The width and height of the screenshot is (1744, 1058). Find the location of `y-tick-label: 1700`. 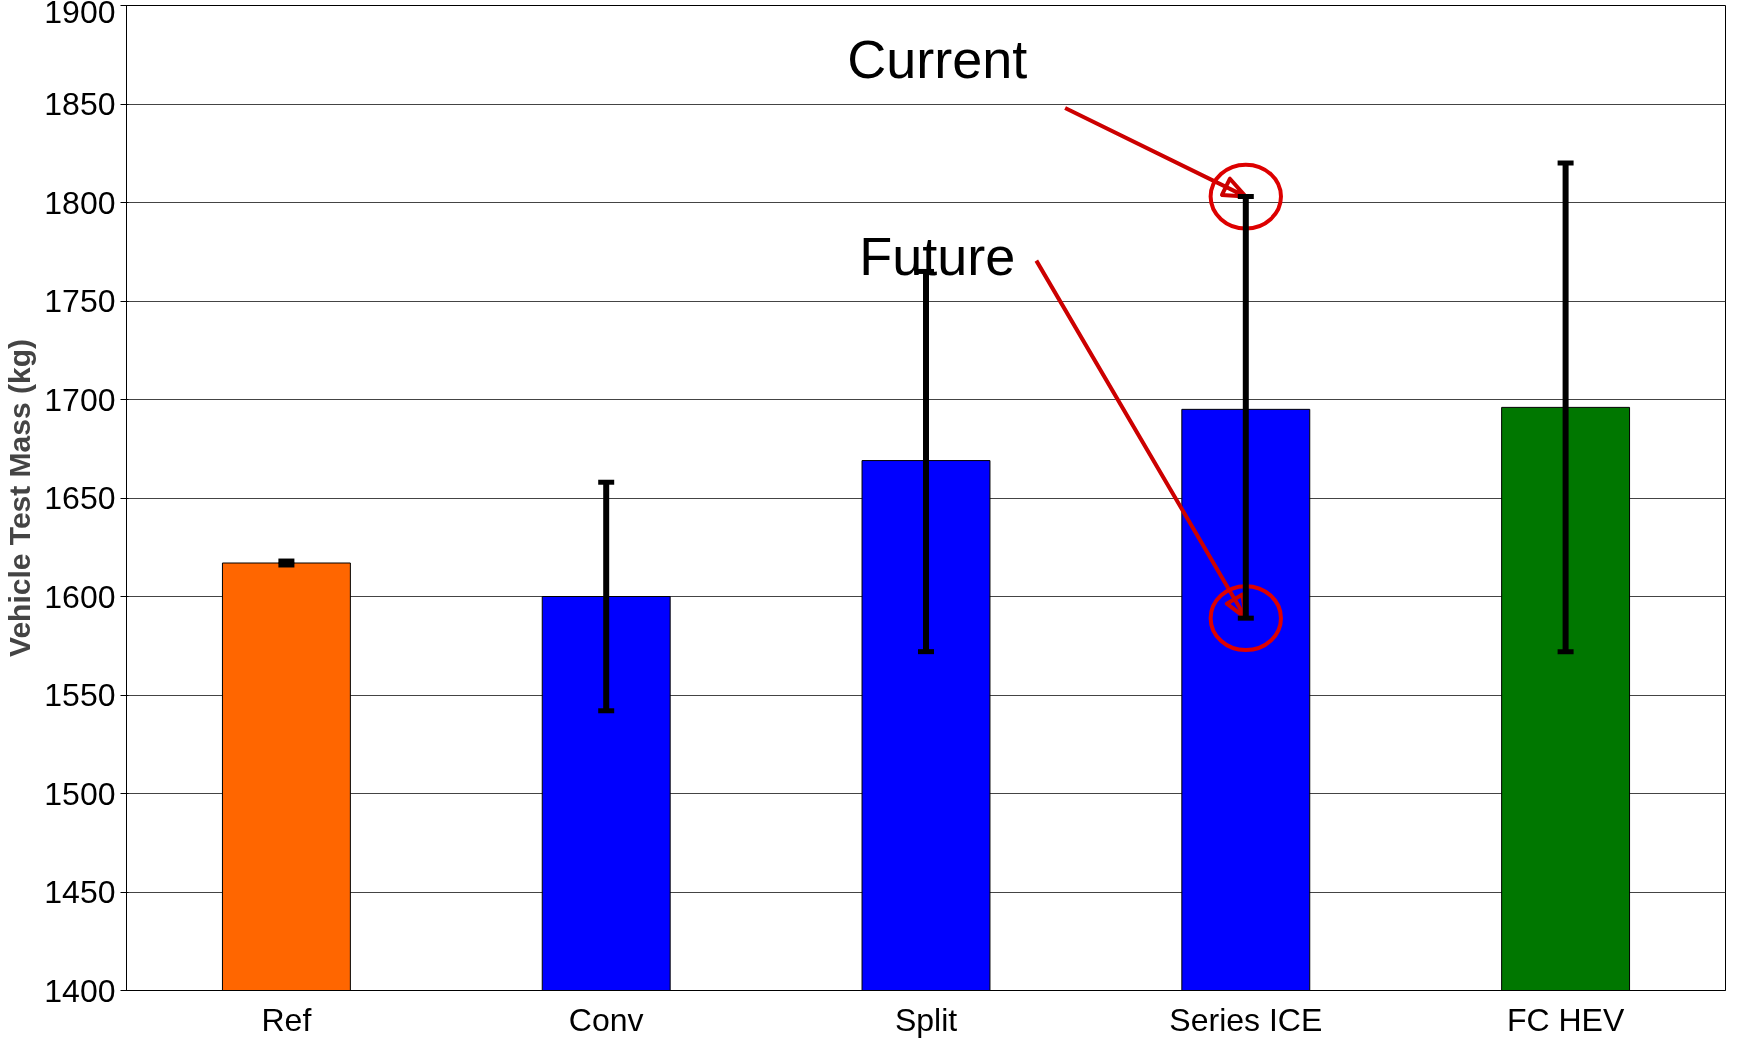

y-tick-label: 1700 is located at coordinates (80, 399).